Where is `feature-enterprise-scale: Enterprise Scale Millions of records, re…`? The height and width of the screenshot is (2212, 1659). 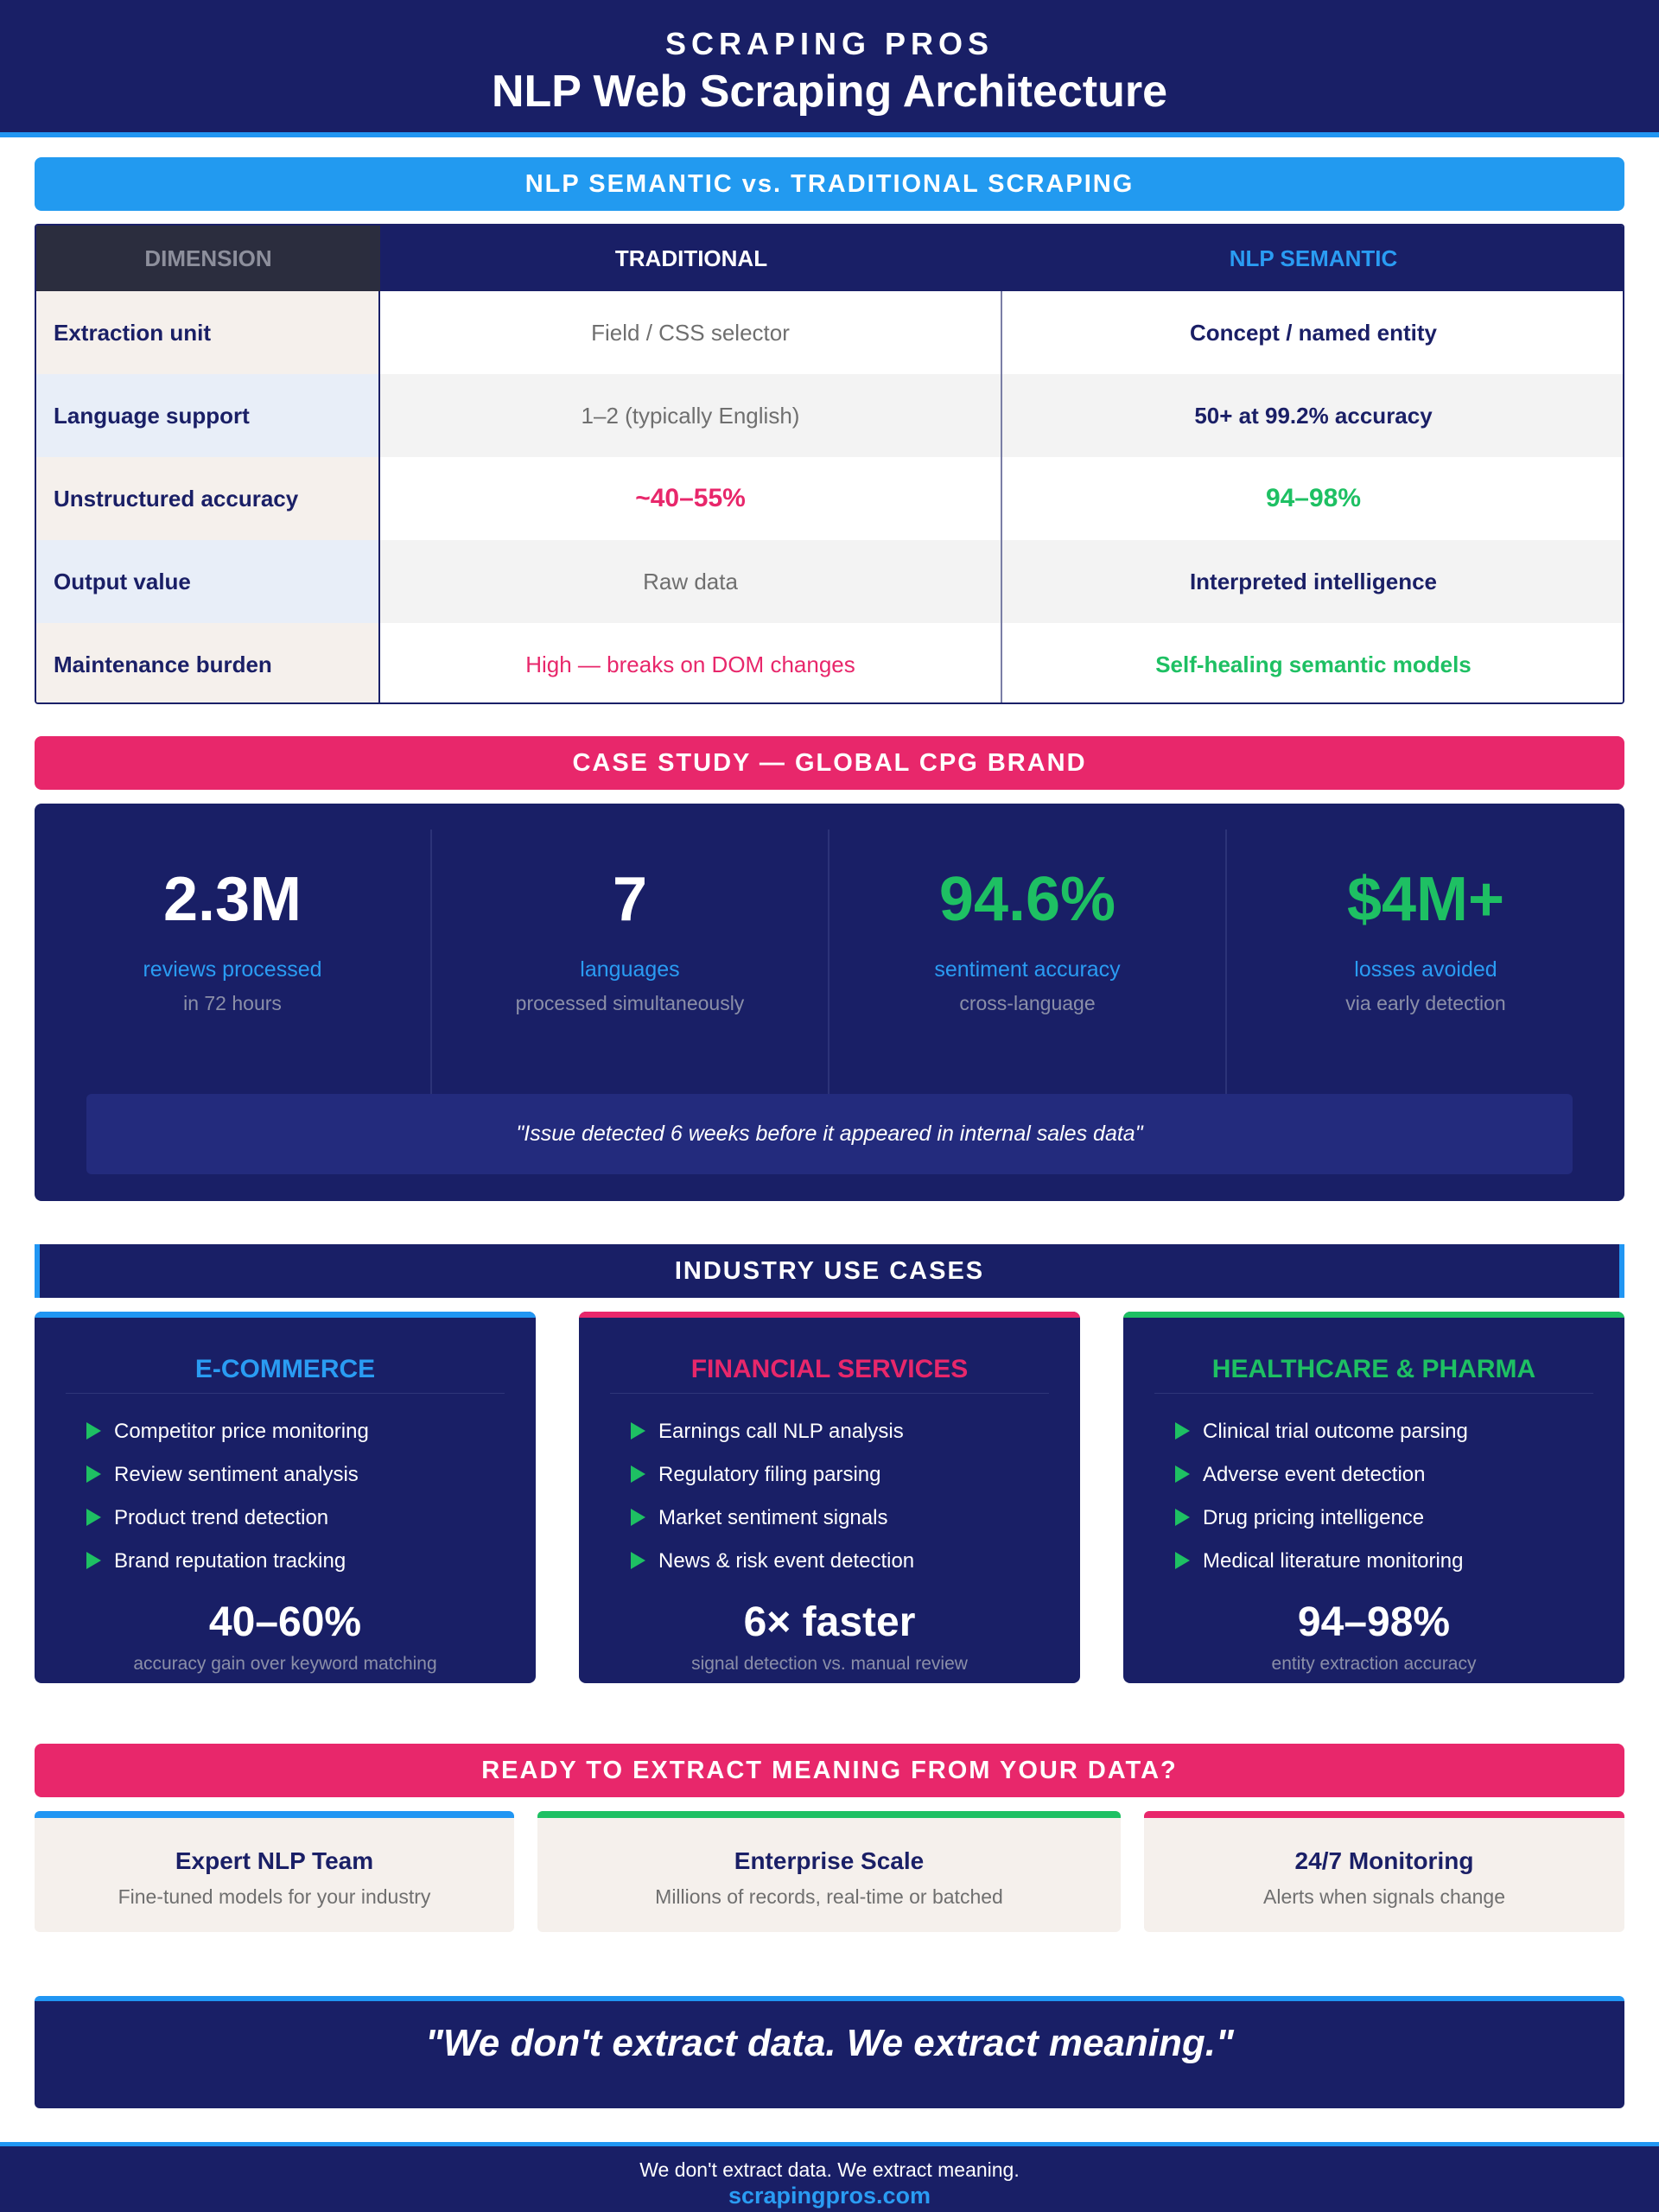
feature-enterprise-scale: Enterprise Scale Millions of records, re… is located at coordinates (829, 1871).